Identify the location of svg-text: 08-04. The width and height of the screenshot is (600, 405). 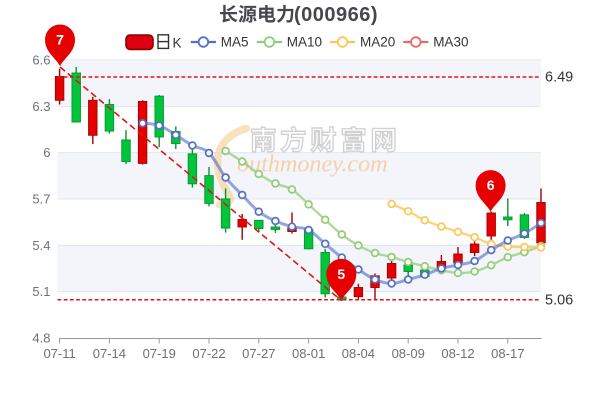
(358, 353).